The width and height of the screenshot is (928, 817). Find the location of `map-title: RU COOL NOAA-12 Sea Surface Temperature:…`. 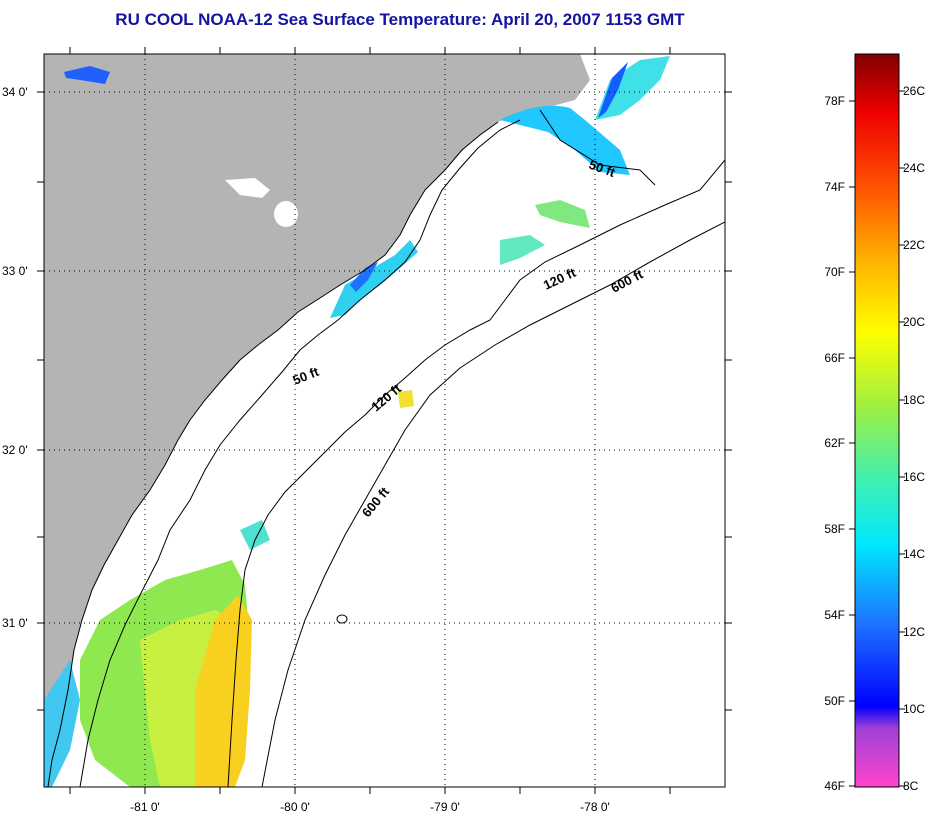

map-title: RU COOL NOAA-12 Sea Surface Temperature:… is located at coordinates (400, 19).